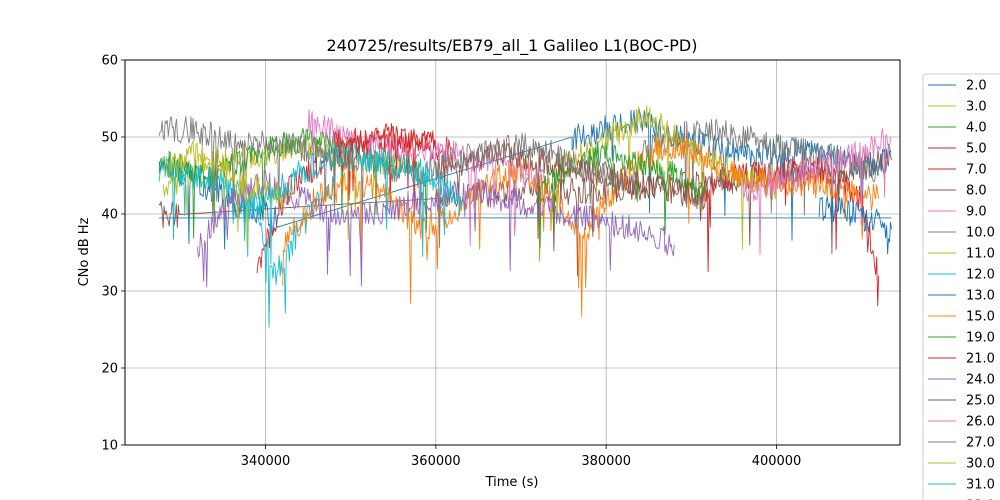 The width and height of the screenshot is (1000, 500). Describe the element at coordinates (976, 107) in the screenshot. I see `legend-entry: 3.0` at that location.